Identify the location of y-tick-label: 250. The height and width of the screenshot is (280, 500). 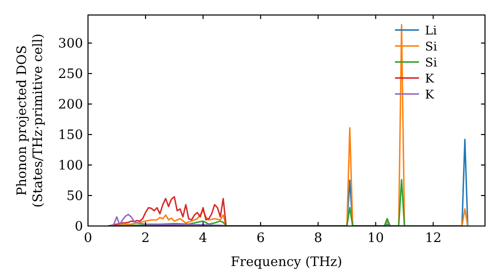
(70, 74).